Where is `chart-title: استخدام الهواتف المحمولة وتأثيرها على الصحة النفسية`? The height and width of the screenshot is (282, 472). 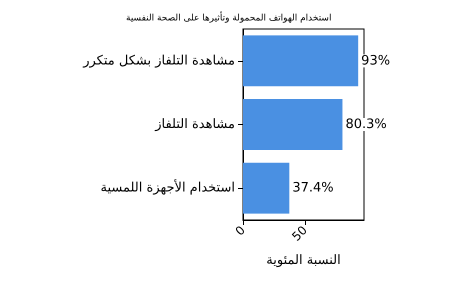 chart-title: استخدام الهواتف المحمولة وتأثيرها على الصحة النفسية is located at coordinates (229, 17).